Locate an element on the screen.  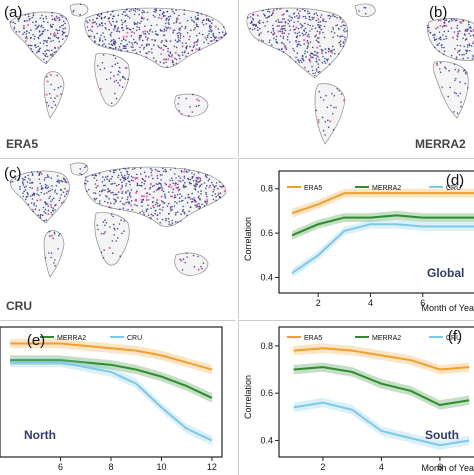
legend-label-merra2: MERRA2 is located at coordinates (386, 188).